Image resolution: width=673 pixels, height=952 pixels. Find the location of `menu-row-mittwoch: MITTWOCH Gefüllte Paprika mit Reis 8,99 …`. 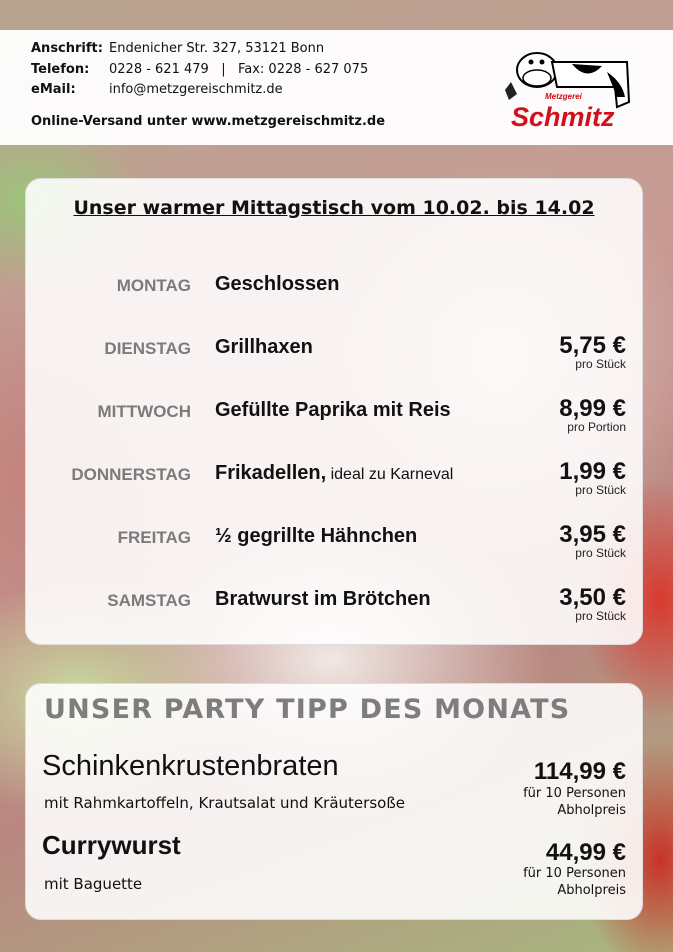

menu-row-mittwoch: MITTWOCH Gefüllte Paprika mit Reis 8,99 … is located at coordinates (334, 415).